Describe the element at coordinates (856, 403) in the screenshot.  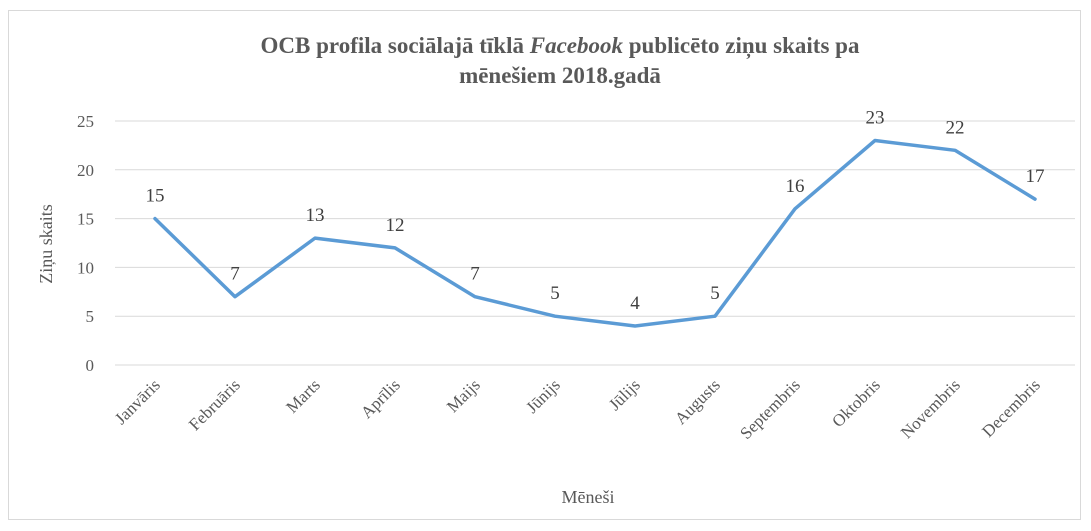
I see `x-tick-label-9: Oktobris` at that location.